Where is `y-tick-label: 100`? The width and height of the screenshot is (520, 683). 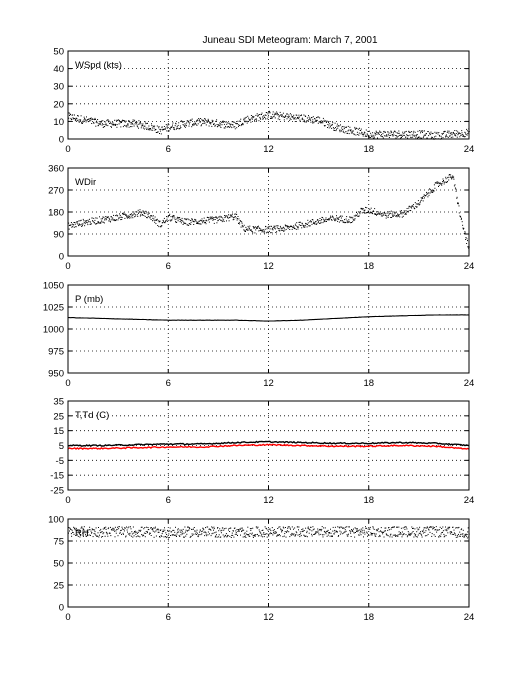 y-tick-label: 100 is located at coordinates (56, 520).